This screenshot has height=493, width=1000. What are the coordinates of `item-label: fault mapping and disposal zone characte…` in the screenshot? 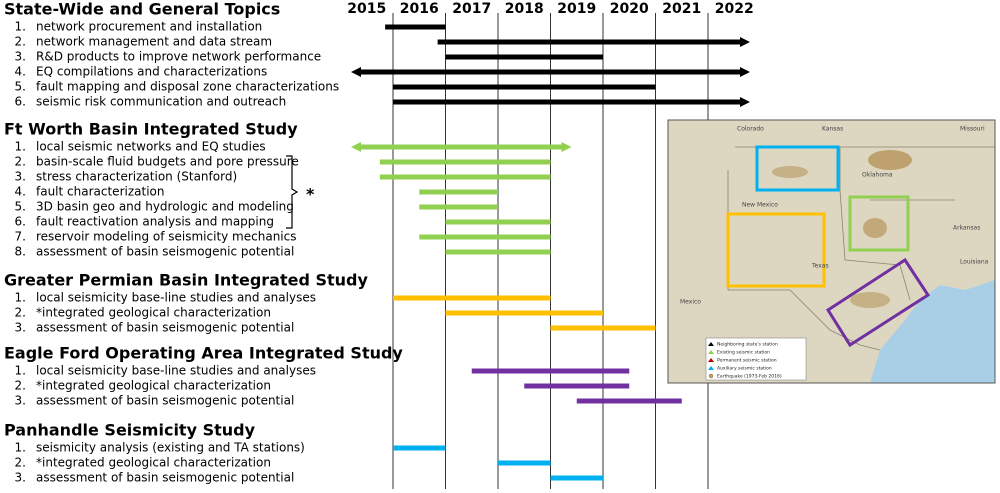 It's located at (187, 87).